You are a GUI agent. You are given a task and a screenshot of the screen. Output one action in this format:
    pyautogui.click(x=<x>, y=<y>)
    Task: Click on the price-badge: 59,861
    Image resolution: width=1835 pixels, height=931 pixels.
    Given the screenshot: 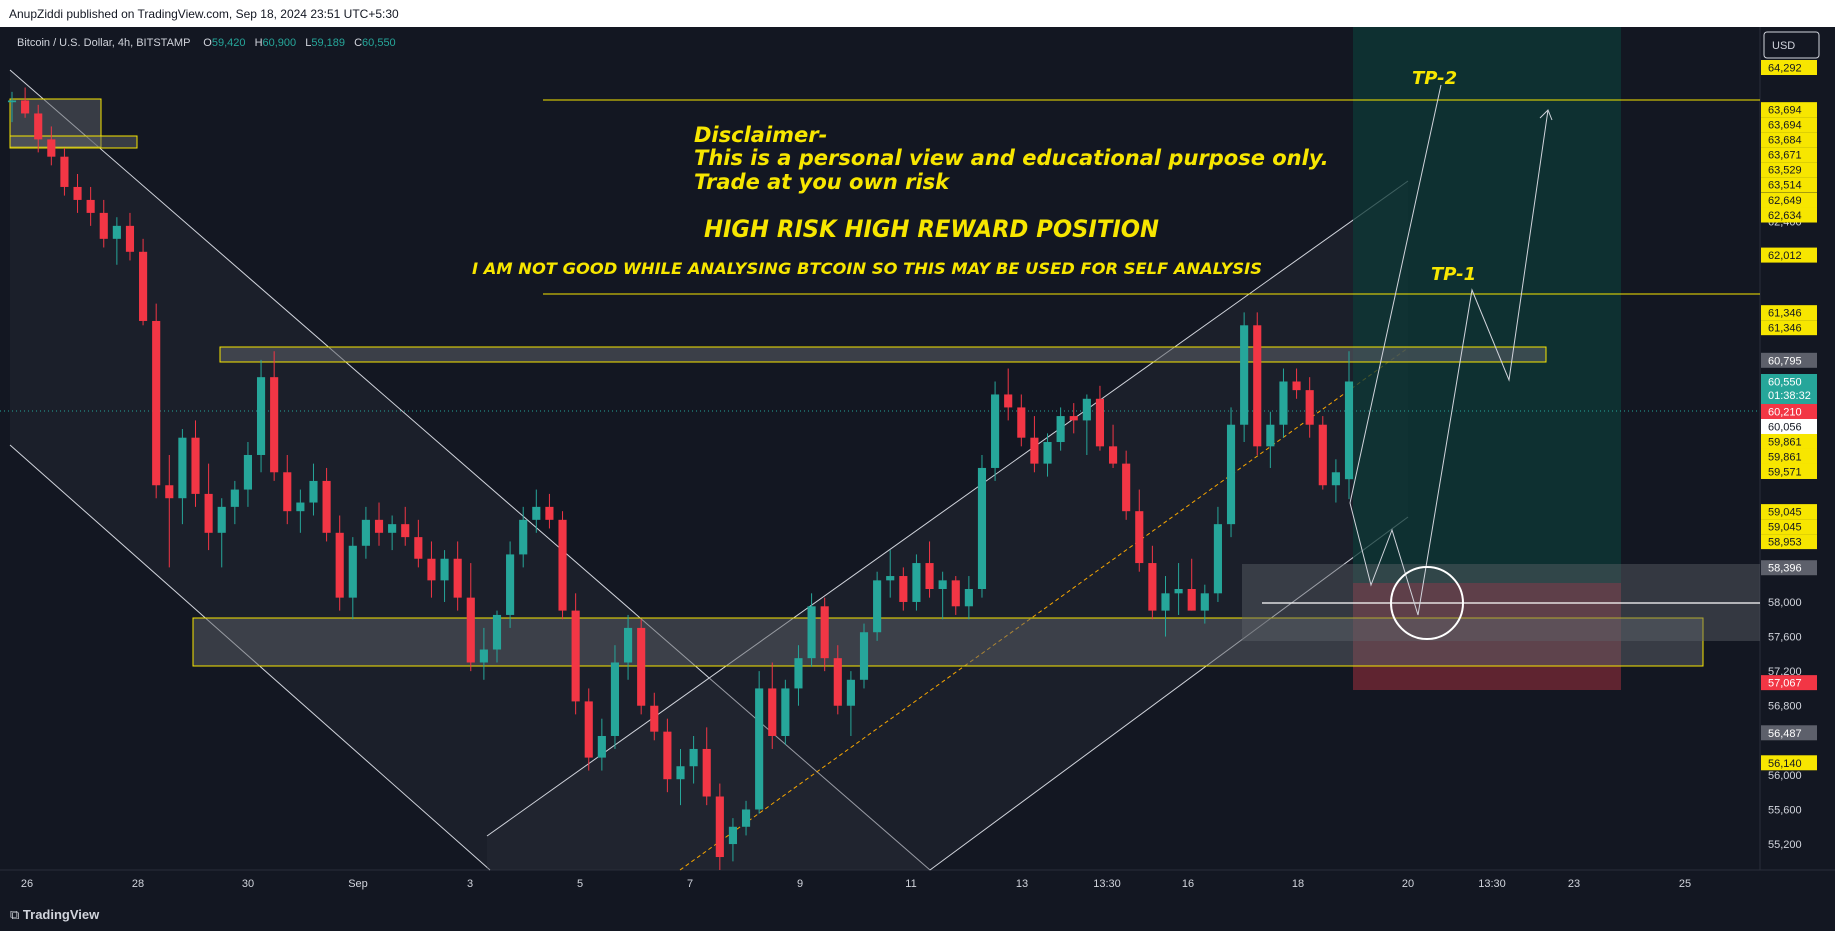 What is the action you would take?
    pyautogui.click(x=1789, y=441)
    